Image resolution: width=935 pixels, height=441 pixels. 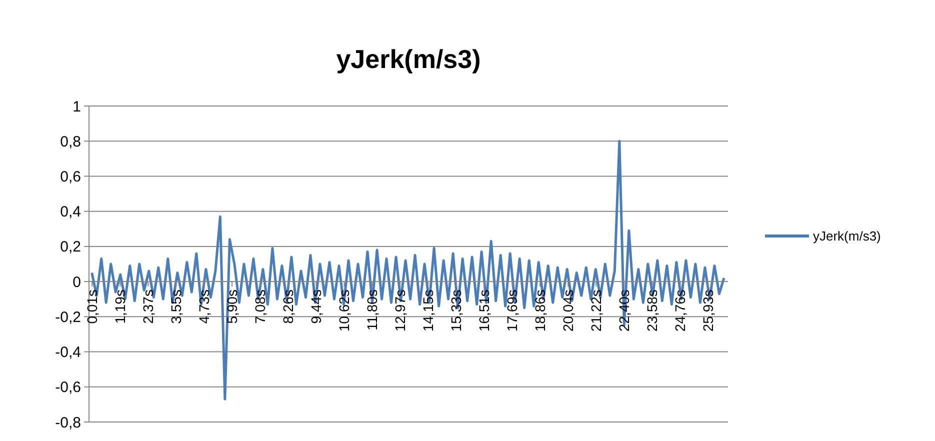 I want to click on x-tick-label: 25,93s, so click(x=708, y=311).